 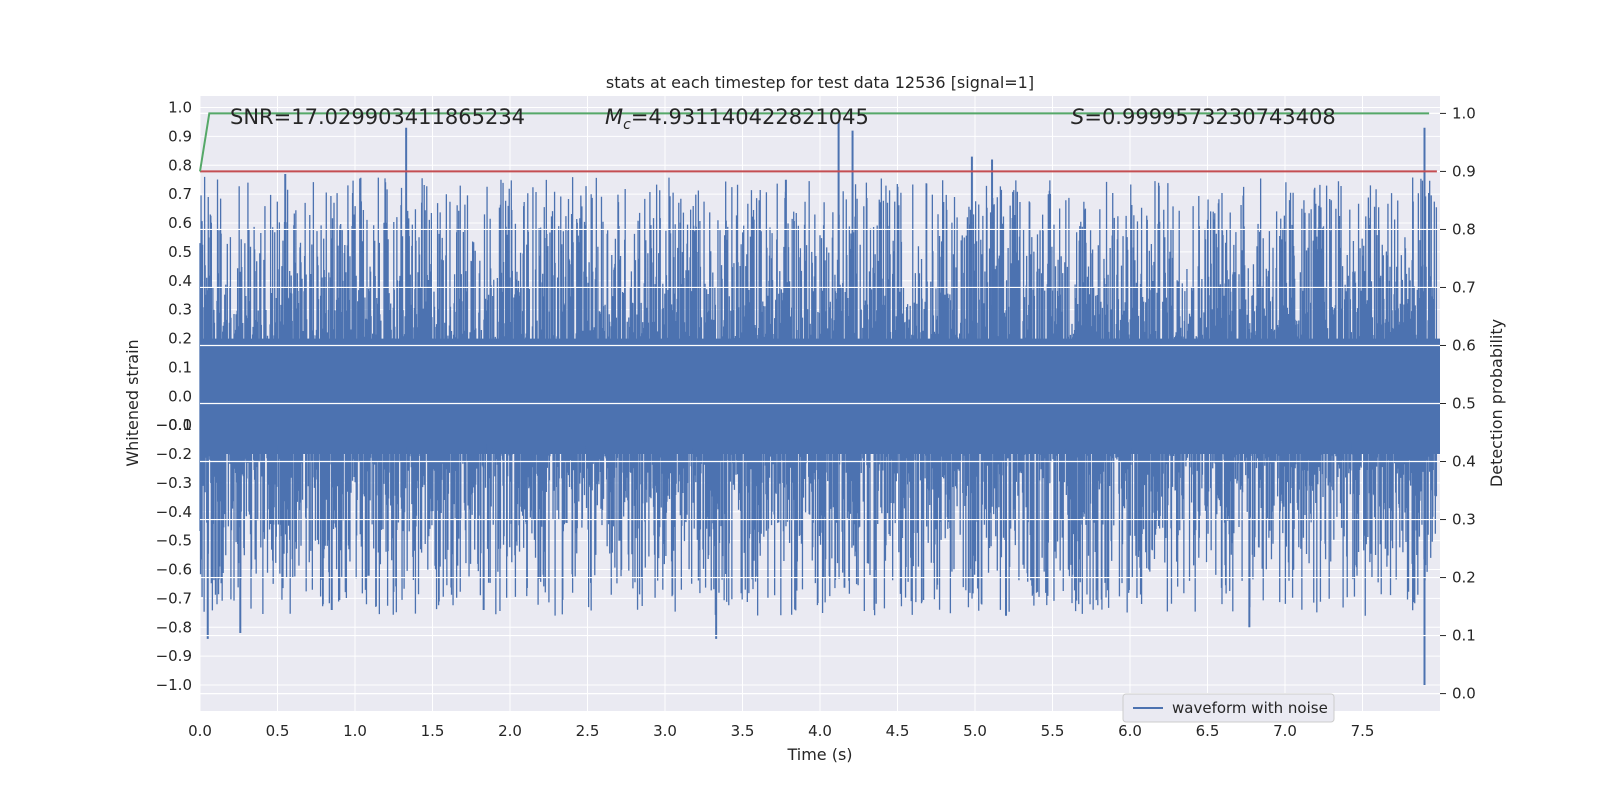 I want to click on y-right-tick-labels: 1.0 0.9 0.8 0.7 0.6 0.5 0.4 0.3 0.2 0.1 0.0, so click(x=1458, y=403).